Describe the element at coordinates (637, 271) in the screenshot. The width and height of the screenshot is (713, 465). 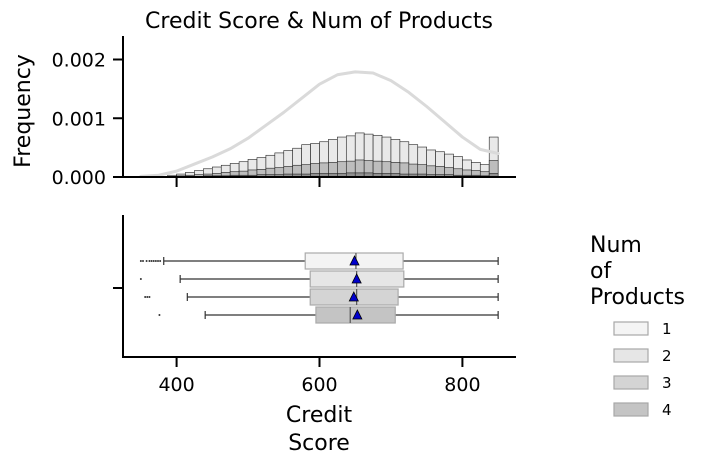
I see `legend-title: Num of Products` at that location.